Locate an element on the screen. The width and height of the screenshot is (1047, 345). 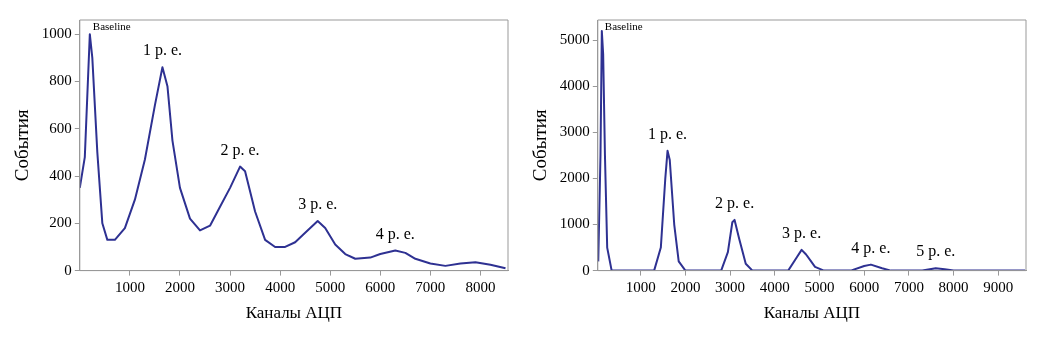
y-tick-label: 800 is located at coordinates (60, 80).